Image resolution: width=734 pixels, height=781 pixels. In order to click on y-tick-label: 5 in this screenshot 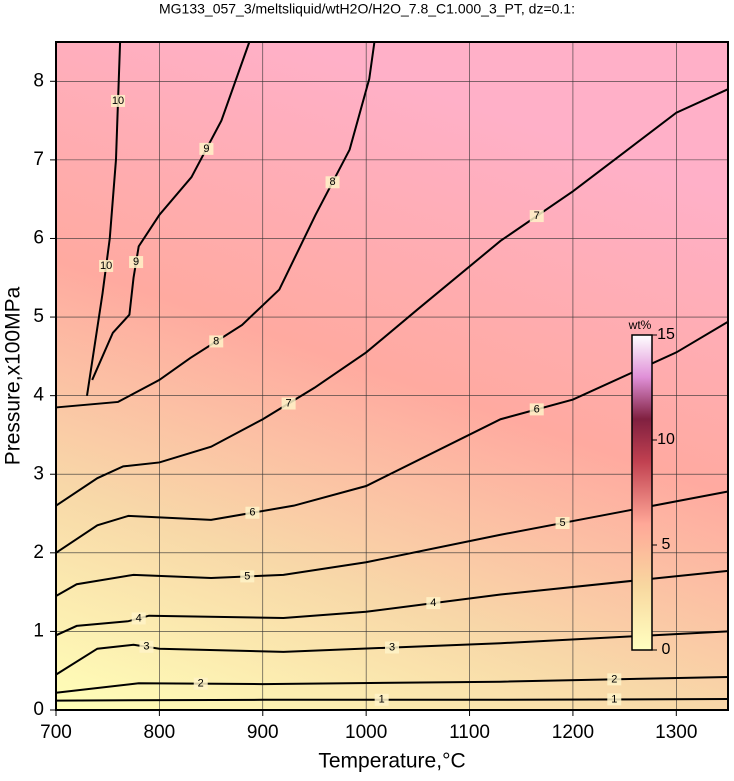, I will do `click(38, 316)`.